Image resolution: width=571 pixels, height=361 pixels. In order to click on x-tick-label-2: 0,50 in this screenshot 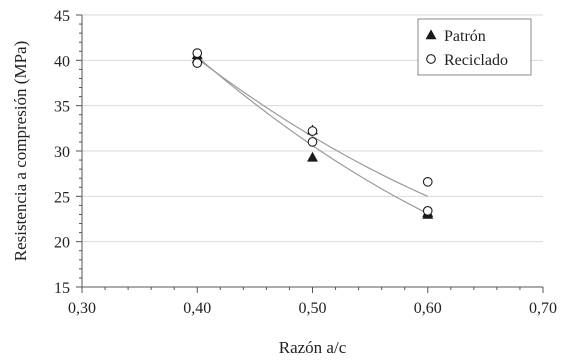, I will do `click(313, 308)`.